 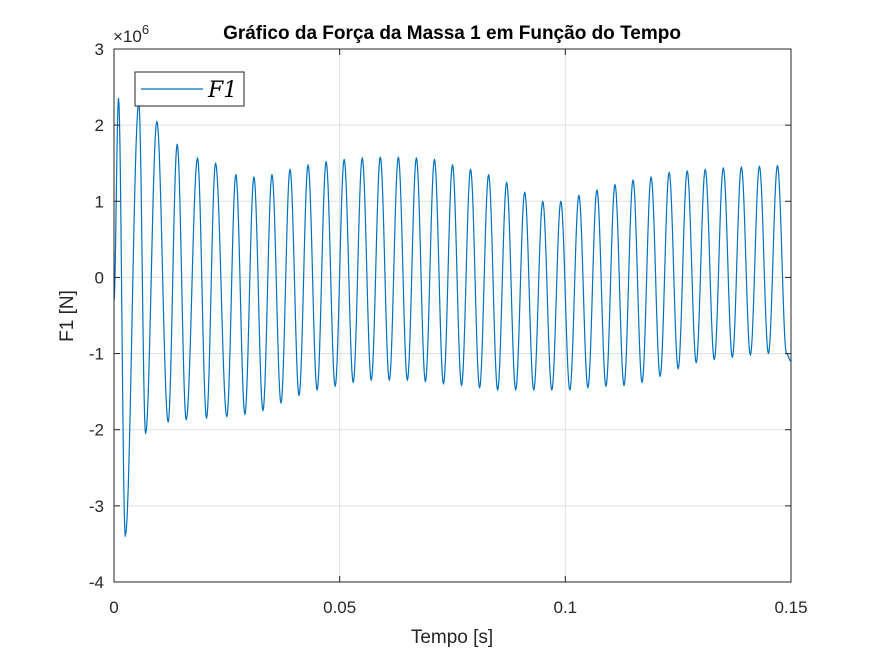 I want to click on y-tick-label: 3, so click(x=99, y=49).